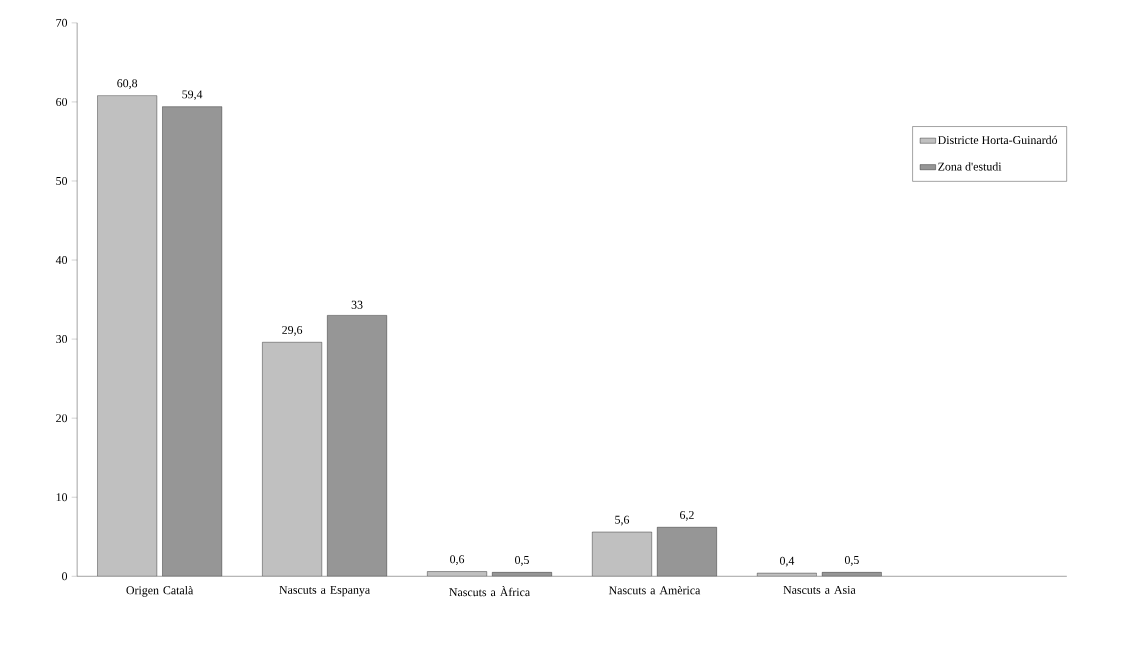 This screenshot has height=650, width=1144. I want to click on y-tick-label: 0, so click(65, 576).